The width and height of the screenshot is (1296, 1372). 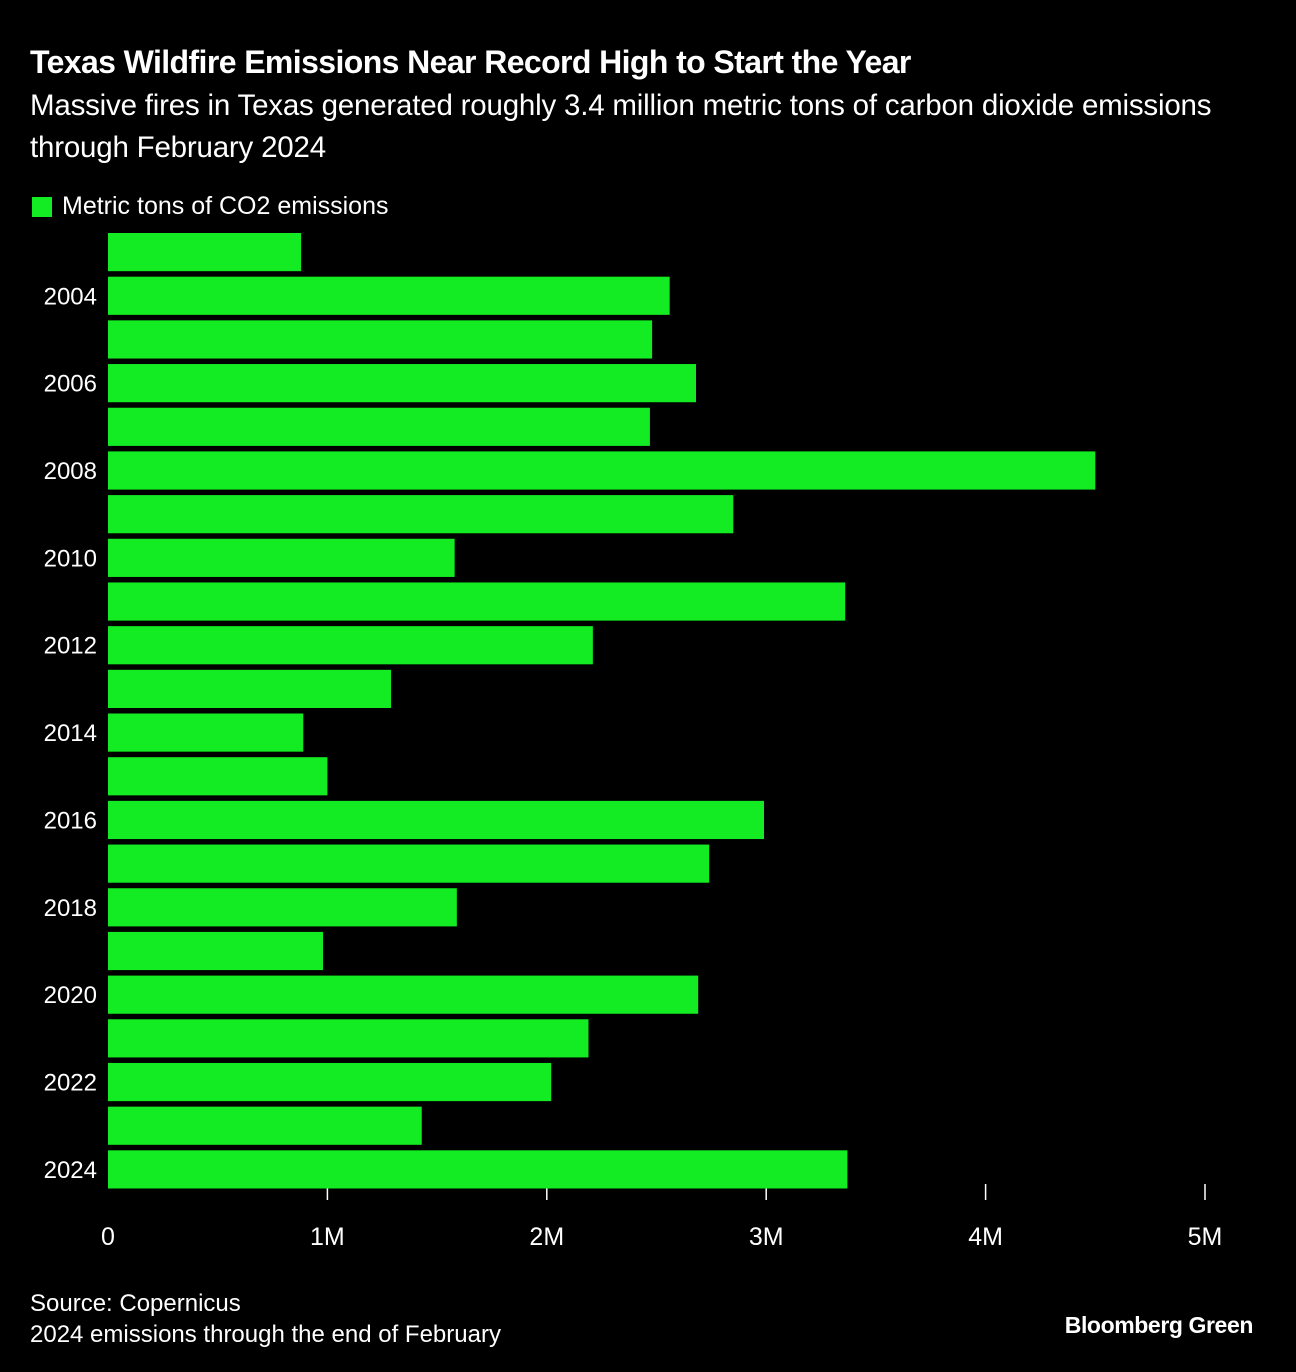 I want to click on y-tick-label: 2022, so click(x=70, y=1083).